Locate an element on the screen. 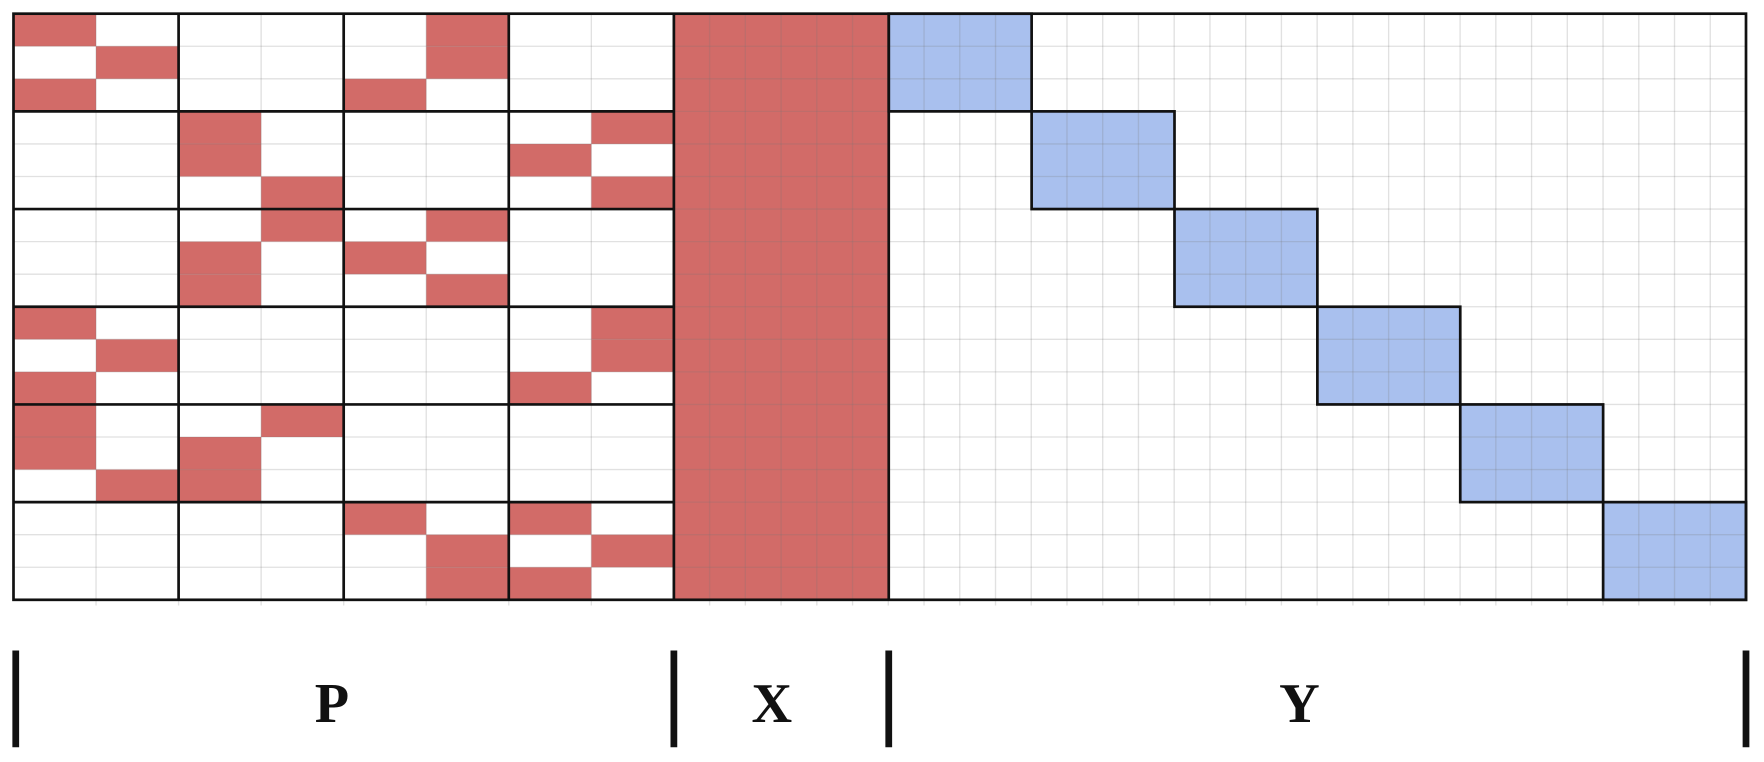 This screenshot has height=762, width=1764. region-label: Y is located at coordinates (1299, 704).